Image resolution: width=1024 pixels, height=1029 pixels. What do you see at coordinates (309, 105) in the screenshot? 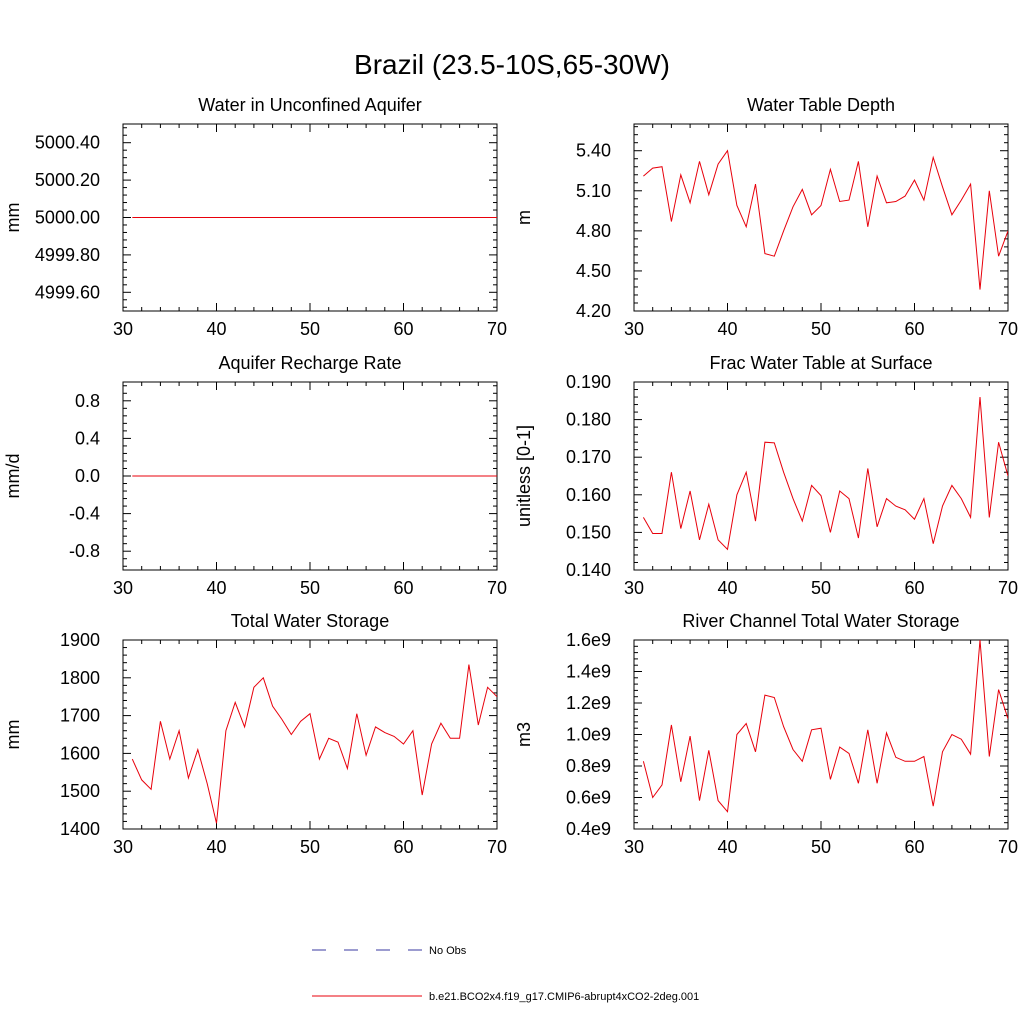
I see `panel-title: Water in Unconfined Aquifer` at bounding box center [309, 105].